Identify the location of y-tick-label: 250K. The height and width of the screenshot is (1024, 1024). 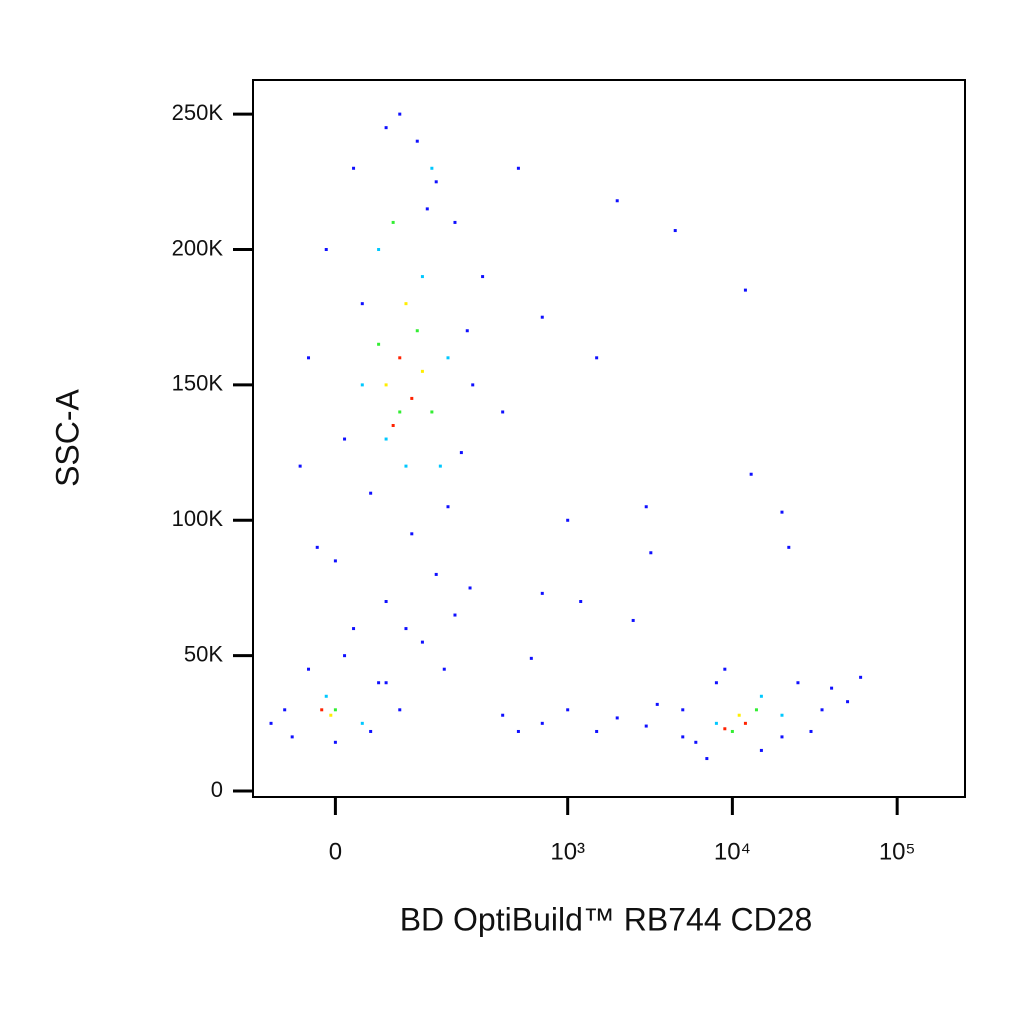
(198, 112).